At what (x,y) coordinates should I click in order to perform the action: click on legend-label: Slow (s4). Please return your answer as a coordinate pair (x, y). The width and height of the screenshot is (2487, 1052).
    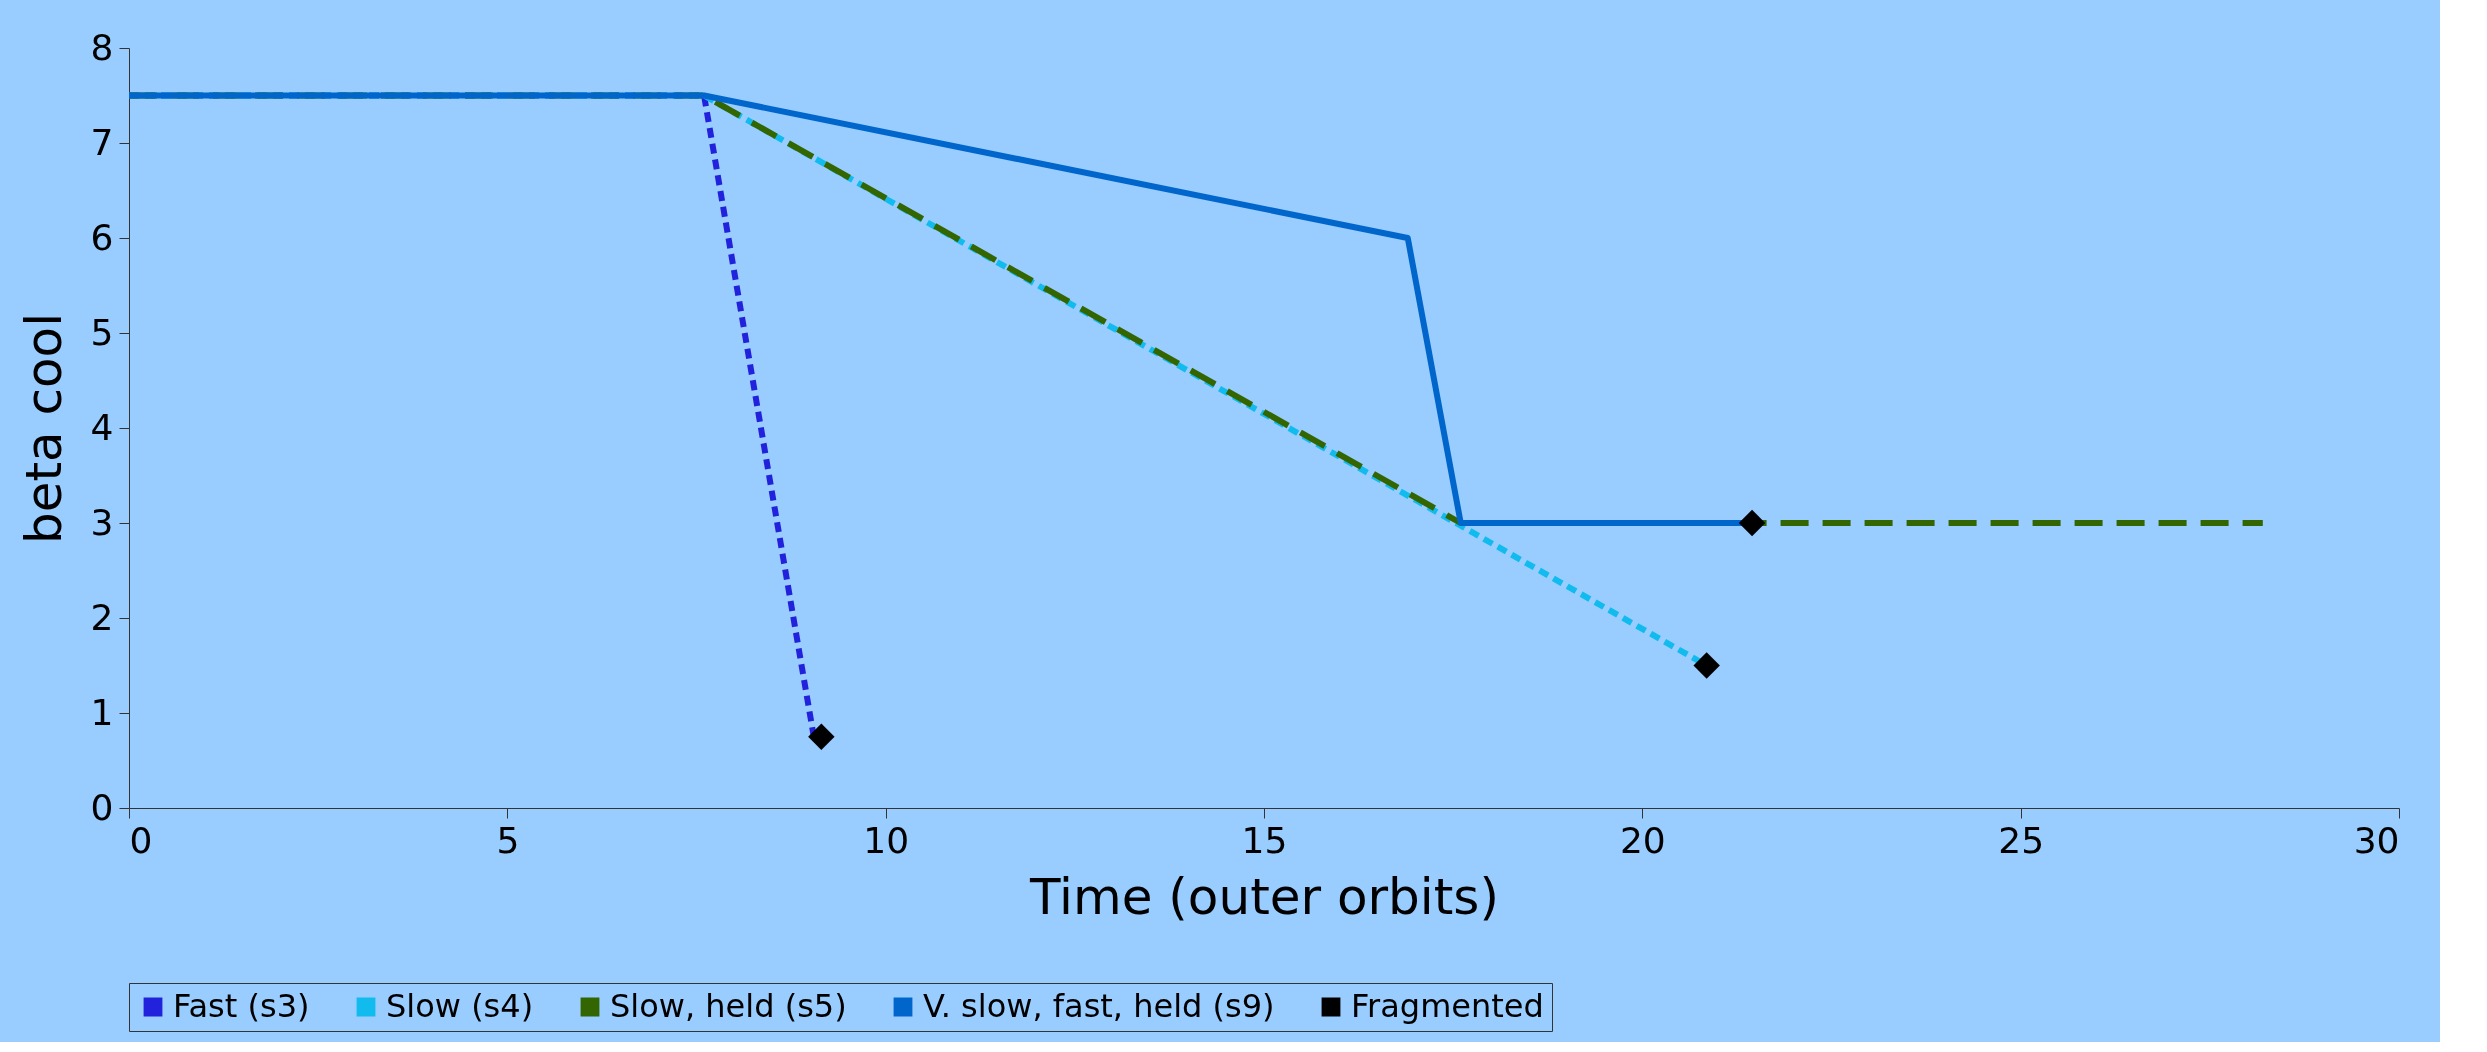
    Looking at the image, I should click on (460, 1006).